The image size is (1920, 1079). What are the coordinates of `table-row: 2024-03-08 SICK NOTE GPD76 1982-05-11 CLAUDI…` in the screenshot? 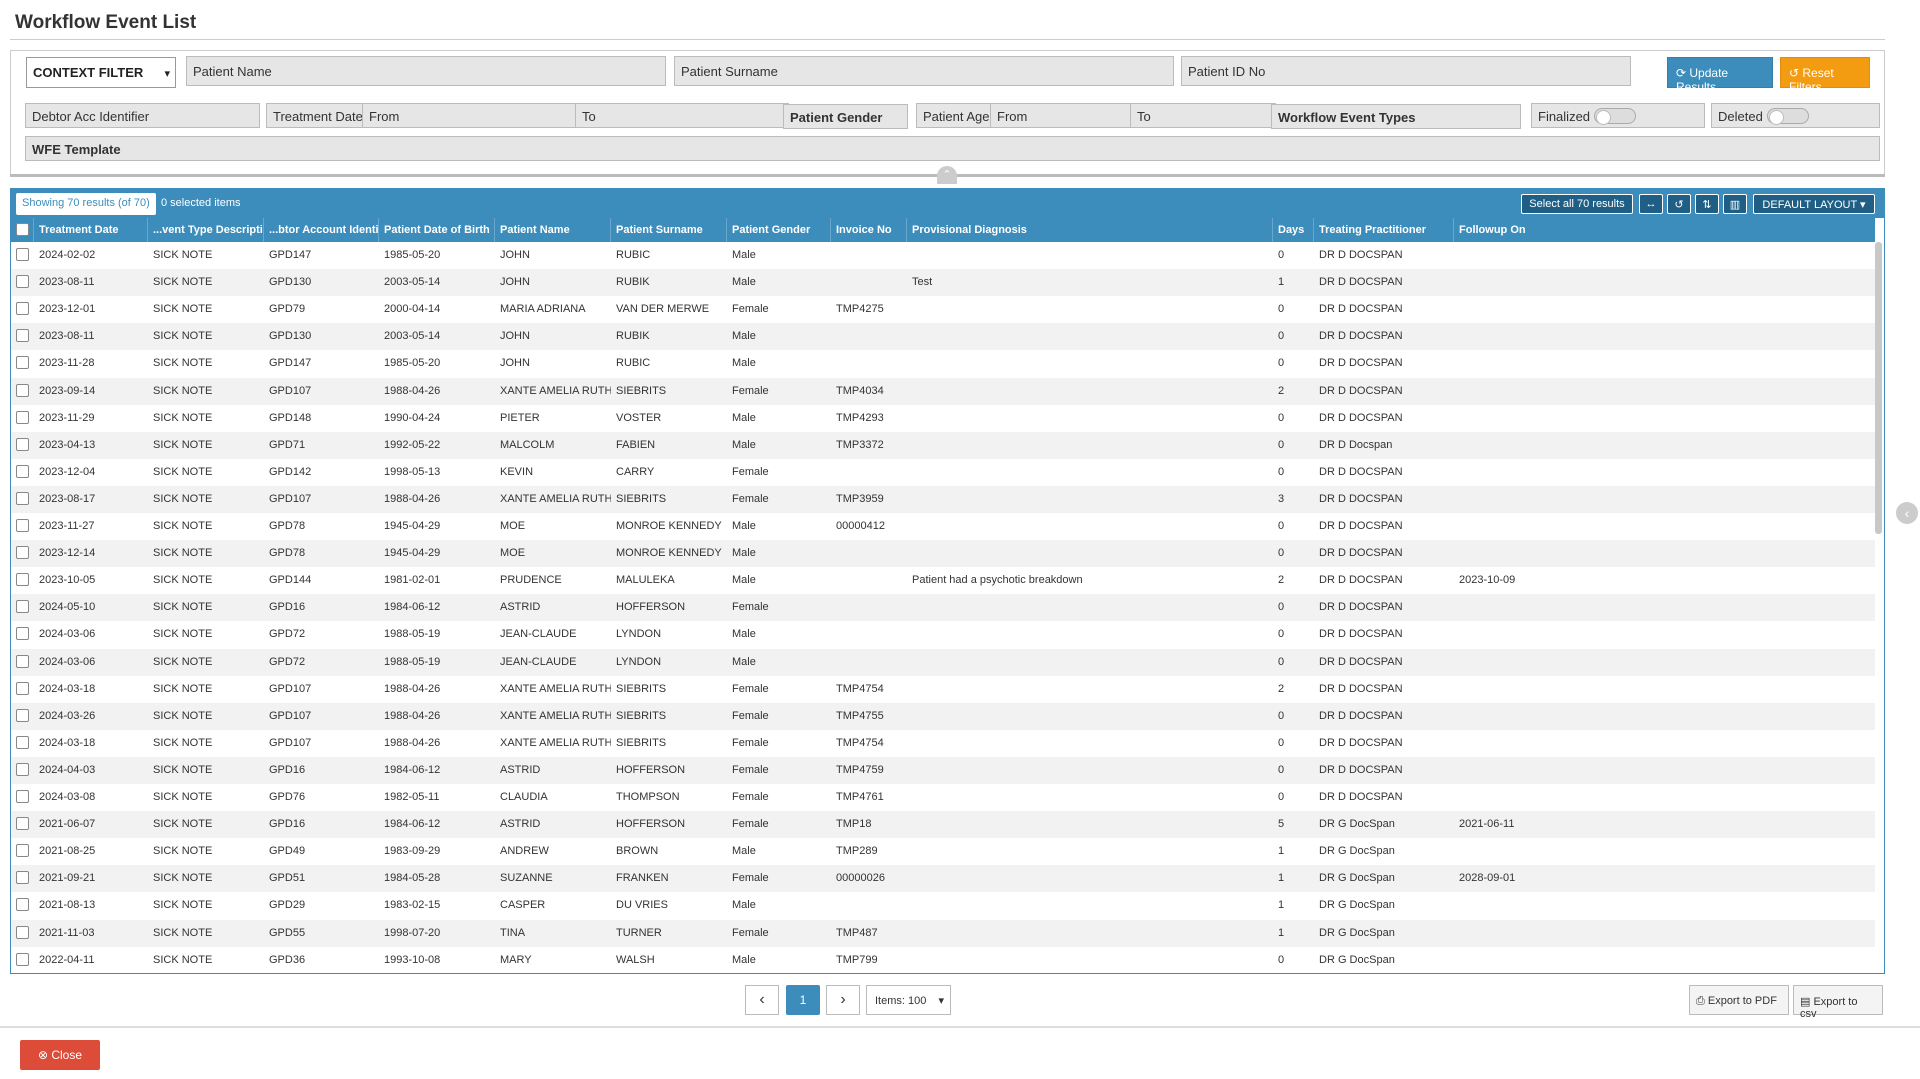 It's located at (943, 797).